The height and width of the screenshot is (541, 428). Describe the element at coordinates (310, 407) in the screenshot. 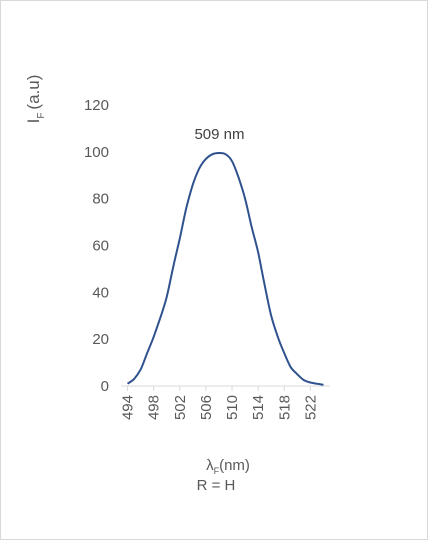

I see `x-tick-label: 522` at that location.